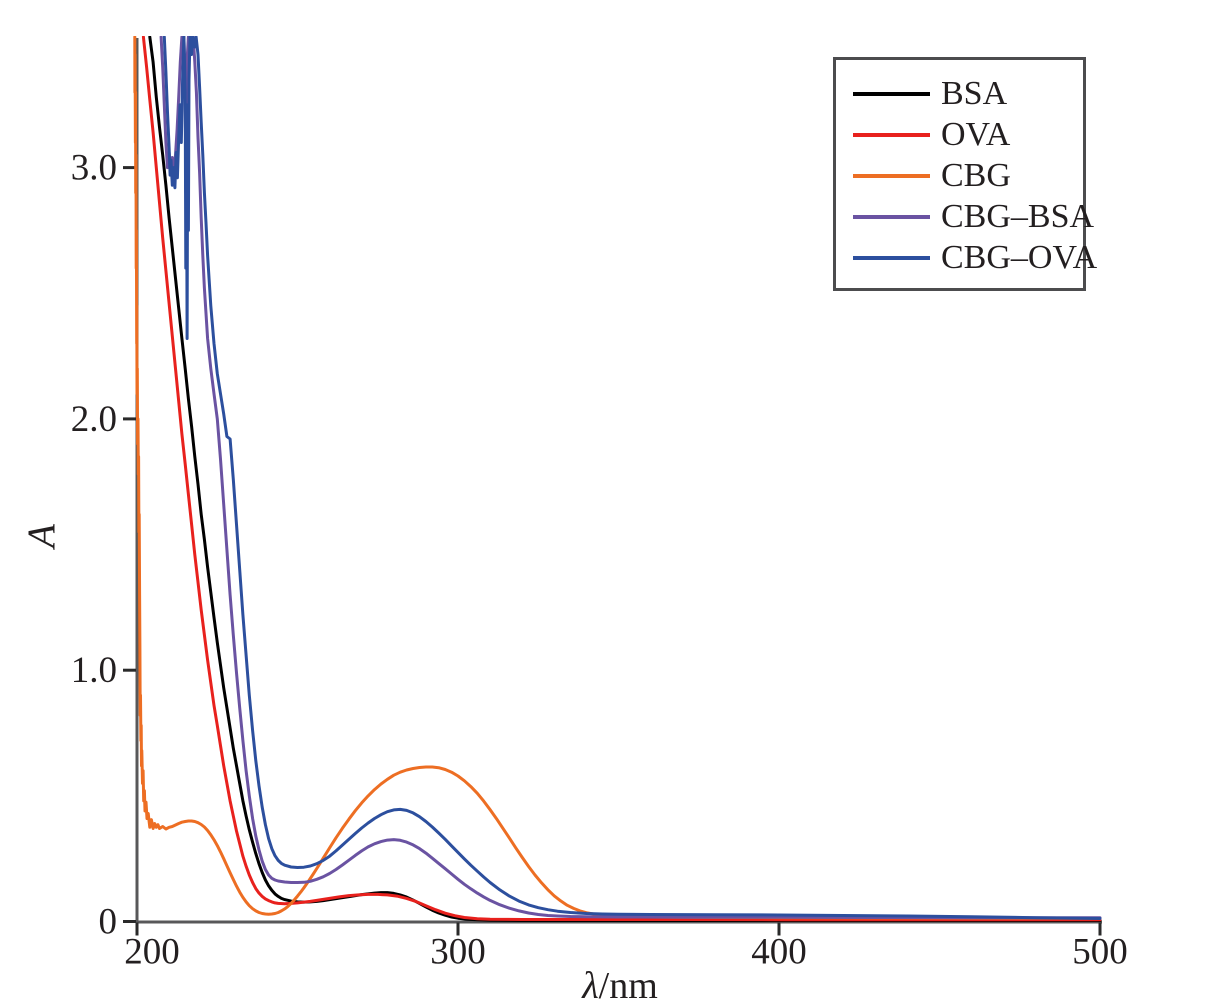 The height and width of the screenshot is (1005, 1214). What do you see at coordinates (976, 175) in the screenshot?
I see `legend-label-cbg: CBG` at bounding box center [976, 175].